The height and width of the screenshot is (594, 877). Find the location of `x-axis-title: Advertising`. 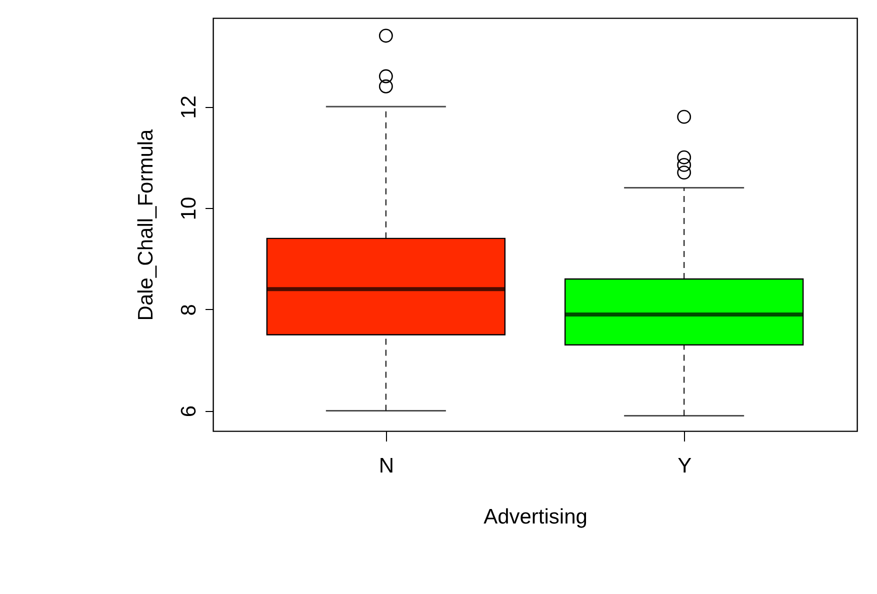

x-axis-title: Advertising is located at coordinates (536, 517).